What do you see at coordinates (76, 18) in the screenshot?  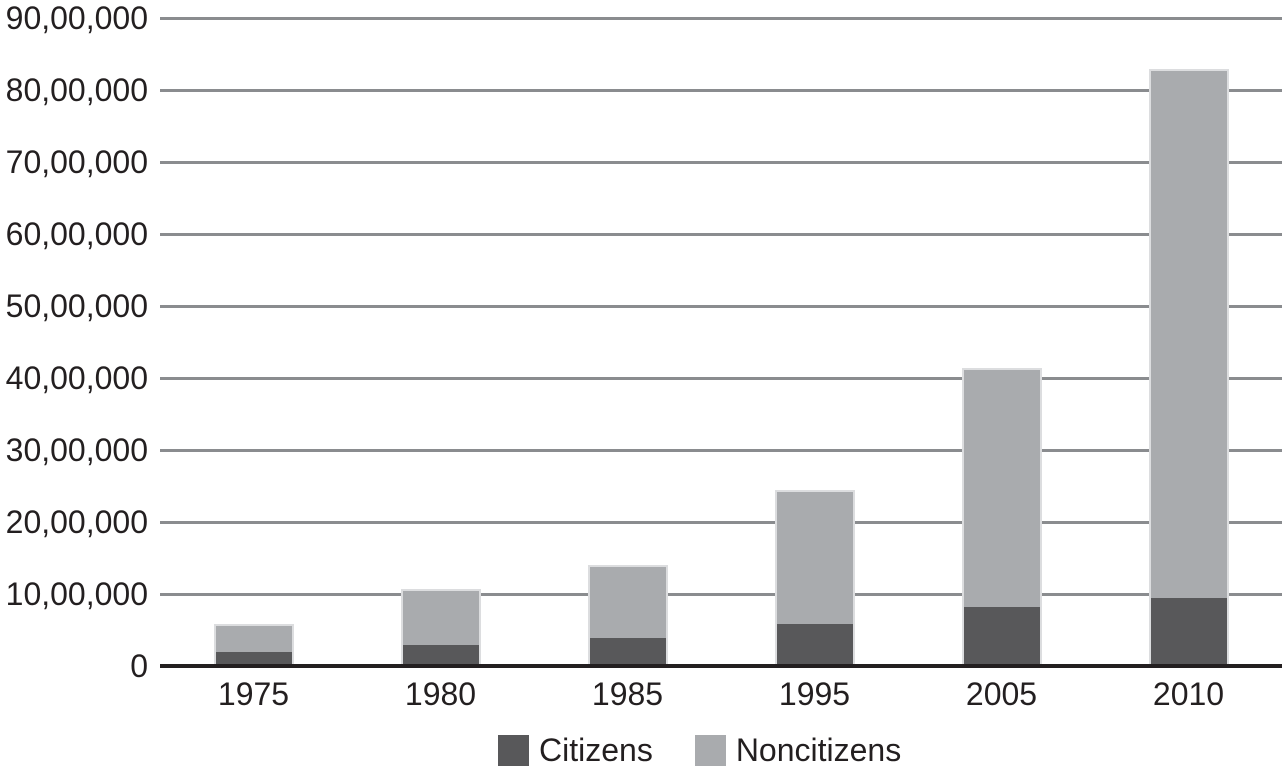 I see `y-axis-tick-label: 90,00,000` at bounding box center [76, 18].